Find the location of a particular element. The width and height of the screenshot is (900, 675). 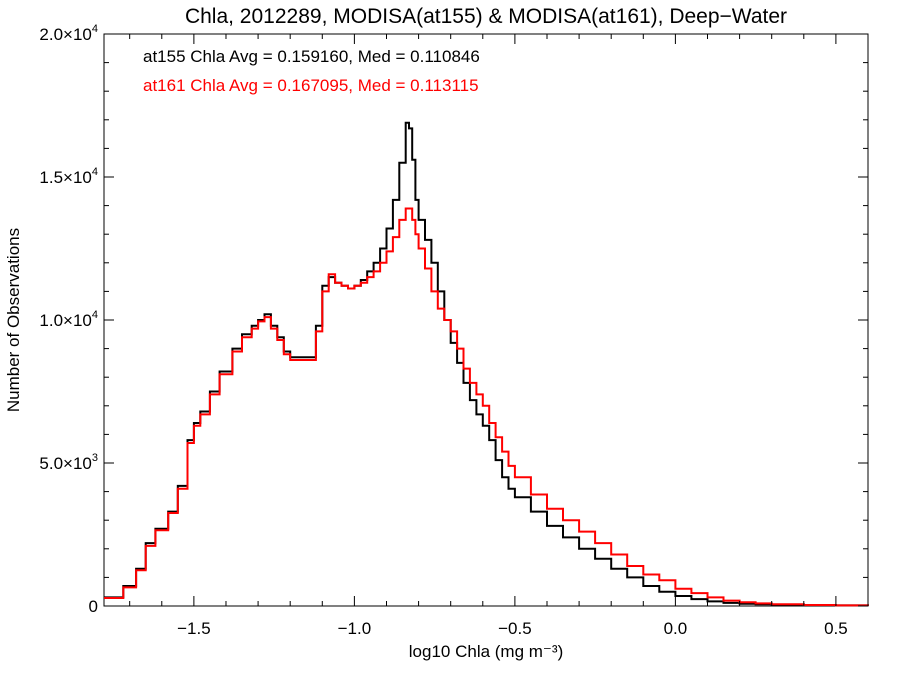

x-axis-label: log10 Chla (mg m⁻³) is located at coordinates (486, 651).